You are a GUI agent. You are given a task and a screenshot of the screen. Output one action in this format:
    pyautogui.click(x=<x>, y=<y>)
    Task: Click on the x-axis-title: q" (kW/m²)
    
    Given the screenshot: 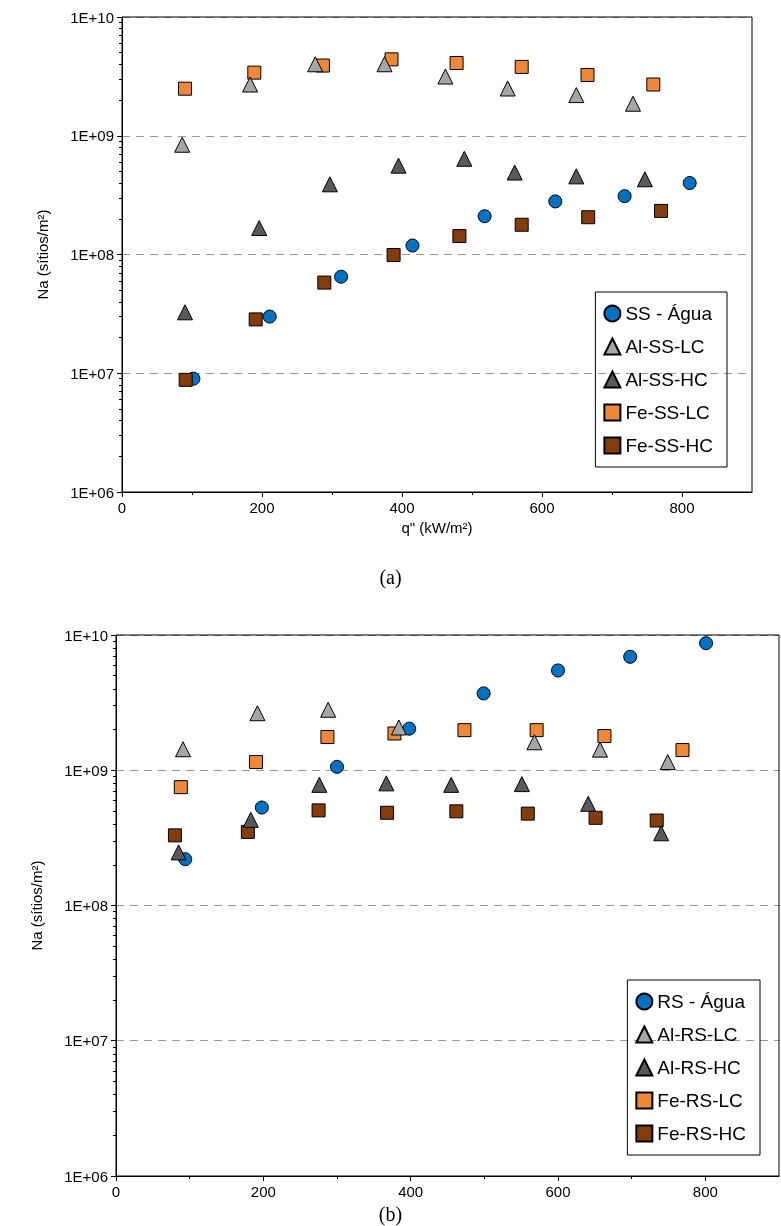 What is the action you would take?
    pyautogui.click(x=437, y=527)
    